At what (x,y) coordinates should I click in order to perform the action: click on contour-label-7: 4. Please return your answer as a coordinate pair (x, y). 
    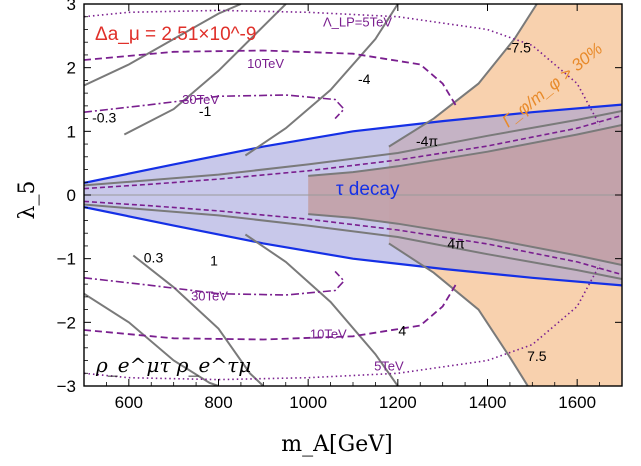
    Looking at the image, I should click on (402, 331).